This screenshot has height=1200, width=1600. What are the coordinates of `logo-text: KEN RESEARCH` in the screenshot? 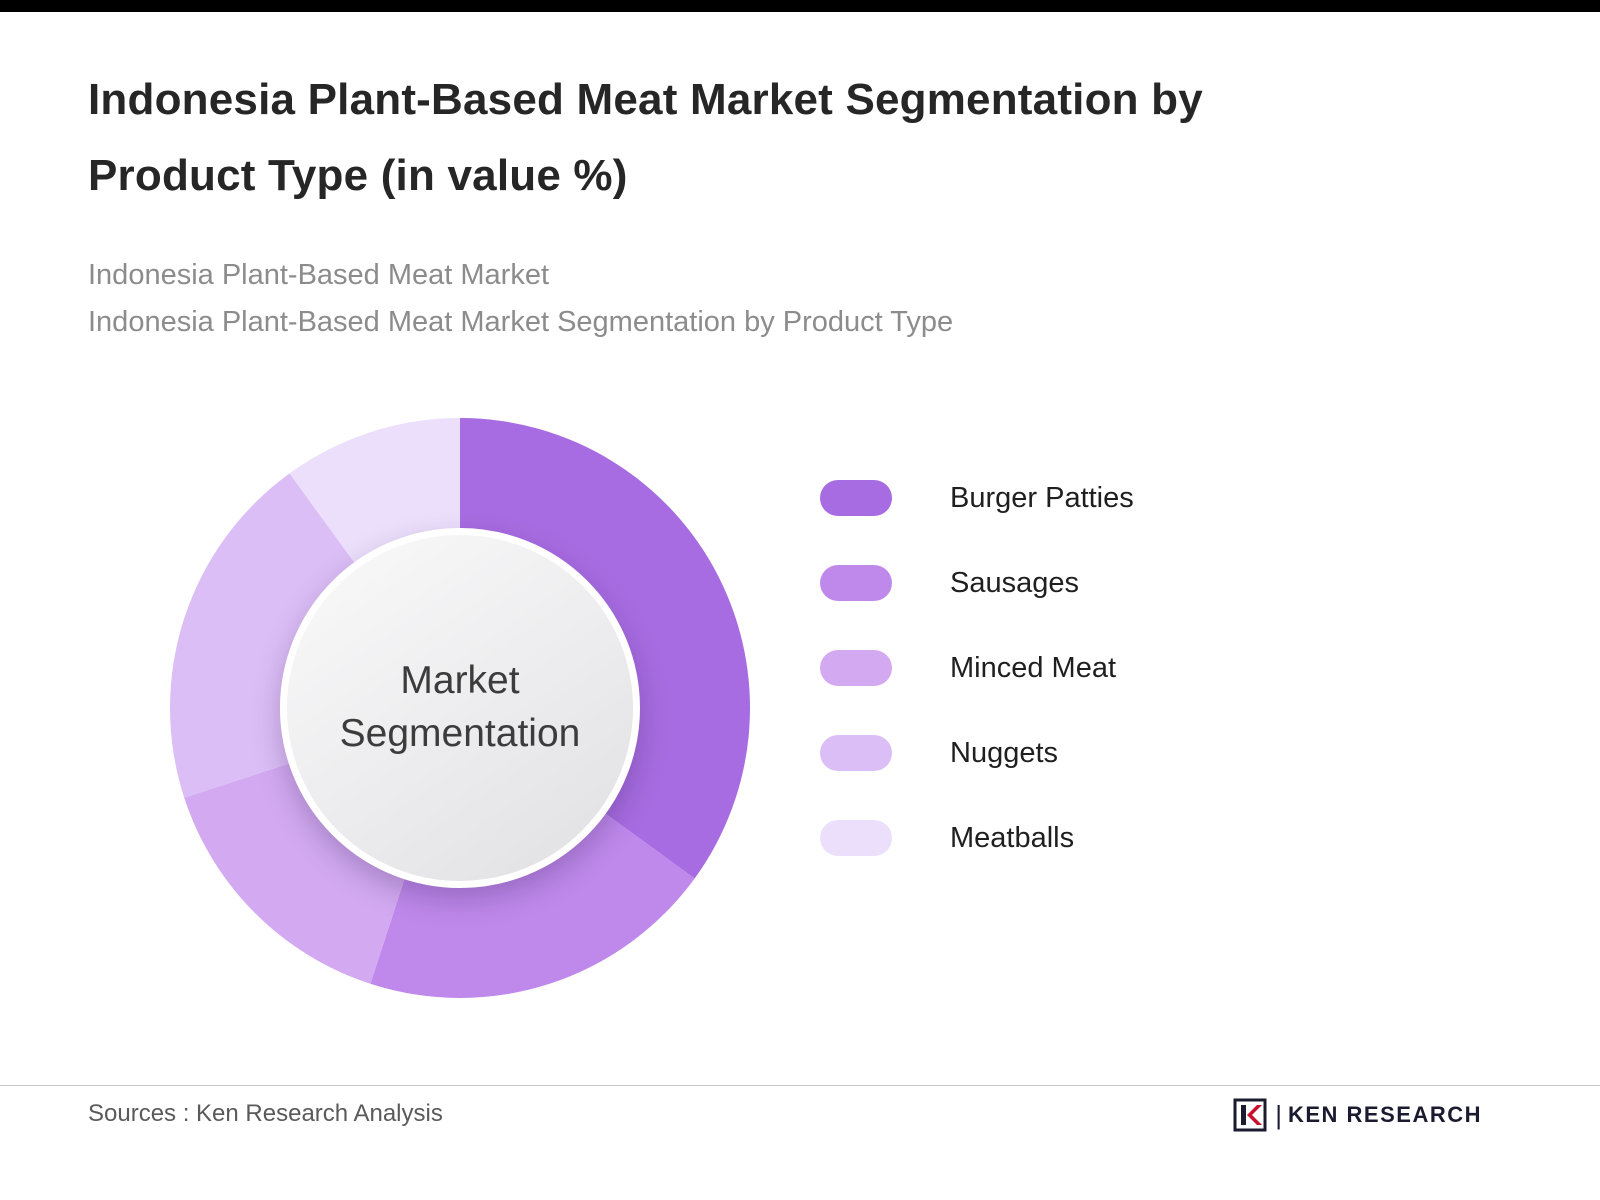 It's located at (1384, 1114).